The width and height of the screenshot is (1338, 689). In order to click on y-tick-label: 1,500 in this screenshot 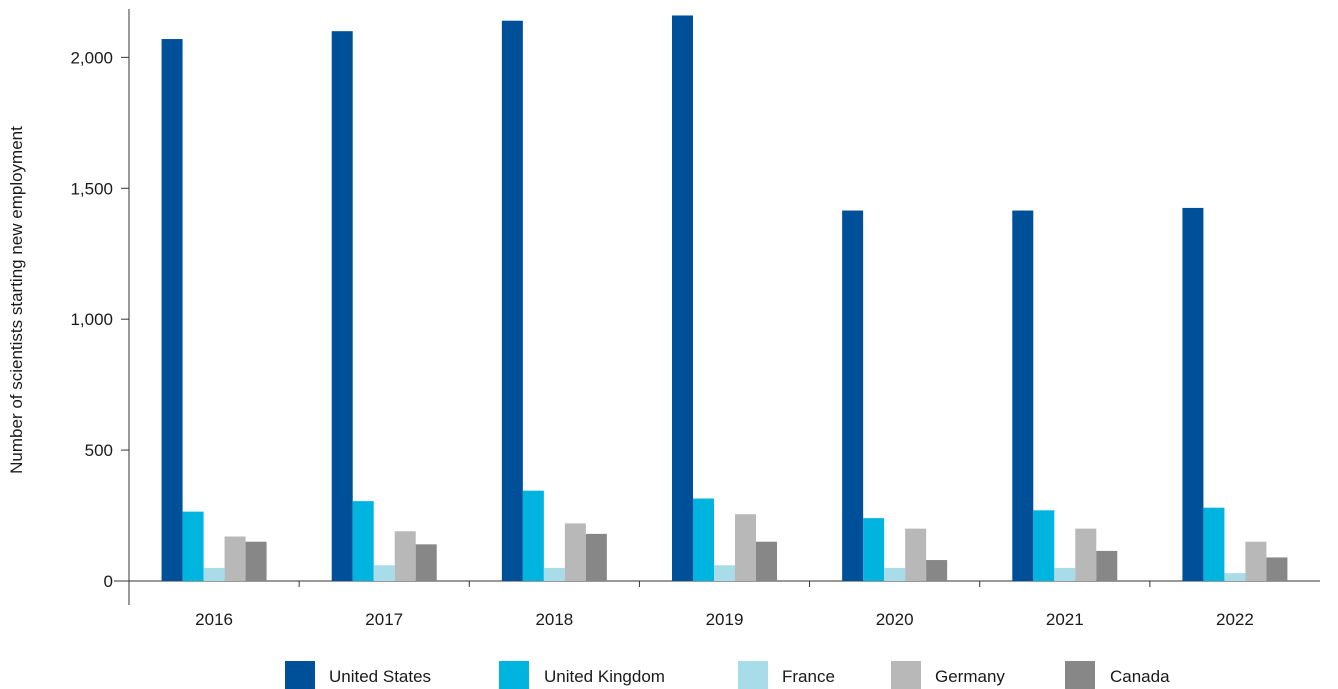, I will do `click(91, 188)`.